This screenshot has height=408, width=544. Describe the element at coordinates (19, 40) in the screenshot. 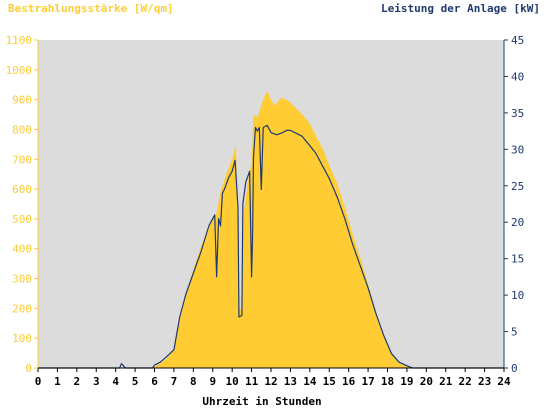

I see `y-left-tick-label: 1100` at that location.